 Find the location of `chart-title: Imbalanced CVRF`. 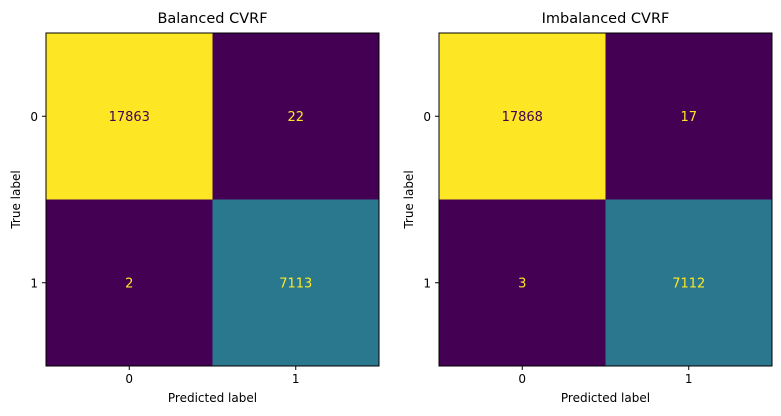

chart-title: Imbalanced CVRF is located at coordinates (606, 19).